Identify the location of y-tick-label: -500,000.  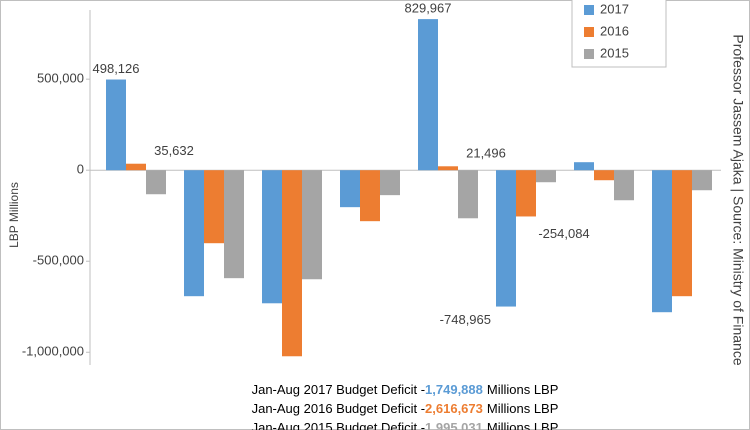
(58, 260).